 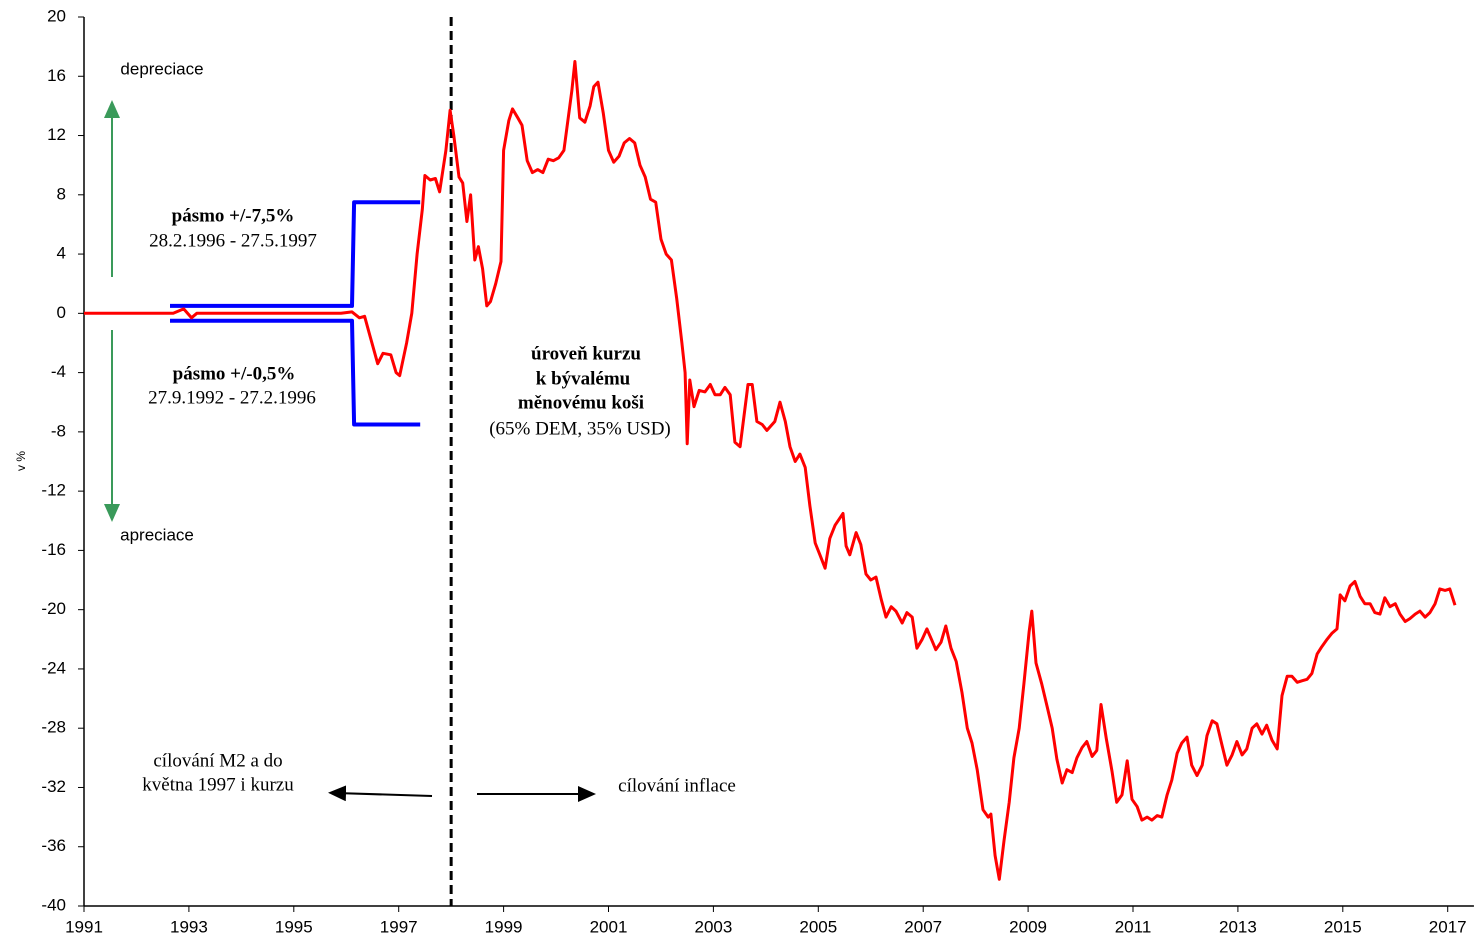 I want to click on y-tick-label: -16, so click(x=53, y=549).